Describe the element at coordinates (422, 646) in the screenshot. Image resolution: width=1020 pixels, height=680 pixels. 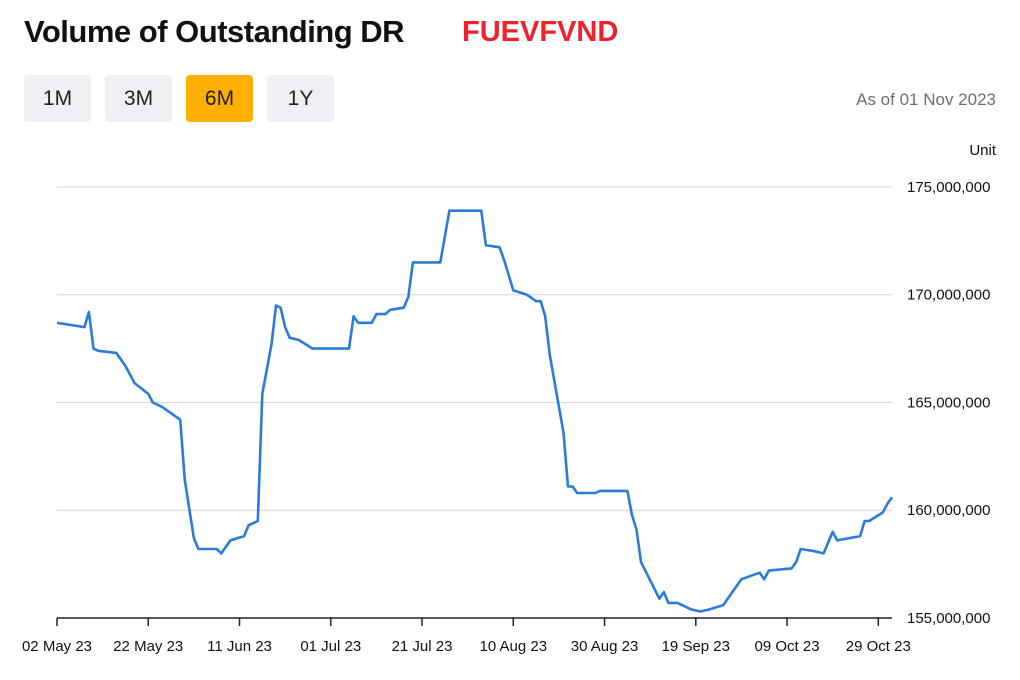
I see `x-tick-label: 21 Jul 23` at that location.